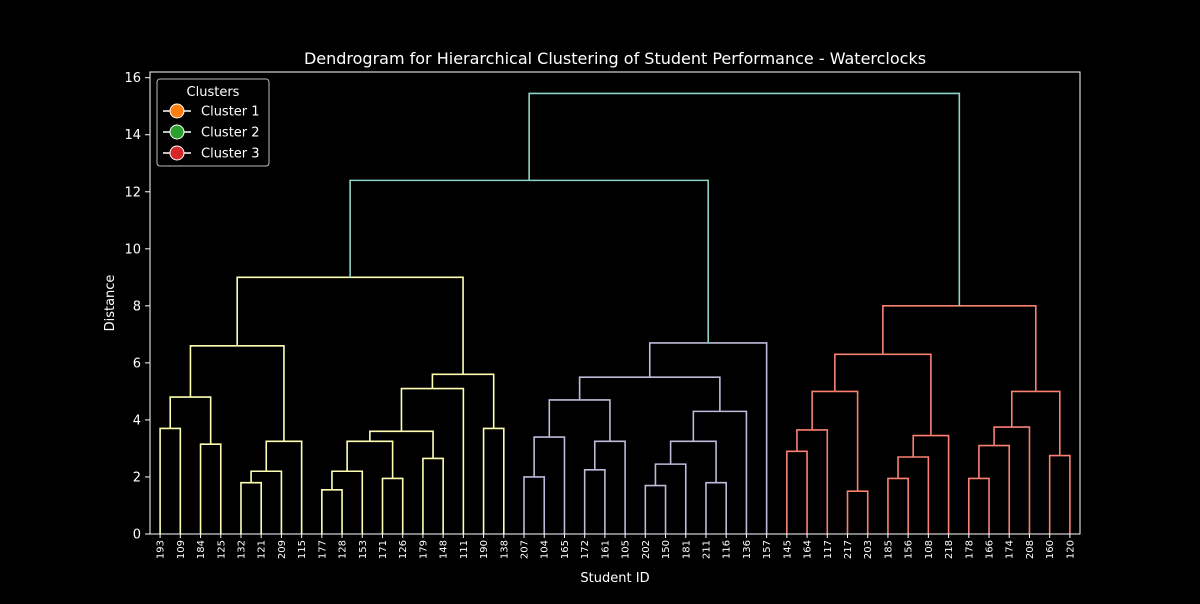 Image resolution: width=1200 pixels, height=604 pixels. What do you see at coordinates (686, 549) in the screenshot?
I see `x-tick-label: 181` at bounding box center [686, 549].